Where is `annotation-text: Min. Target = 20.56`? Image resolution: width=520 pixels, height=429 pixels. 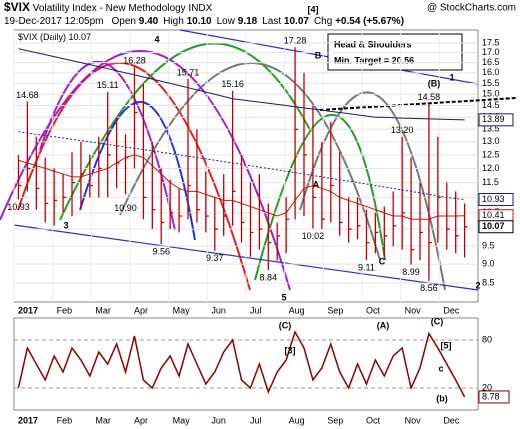 annotation-text: Min. Target = 20.56 is located at coordinates (374, 60).